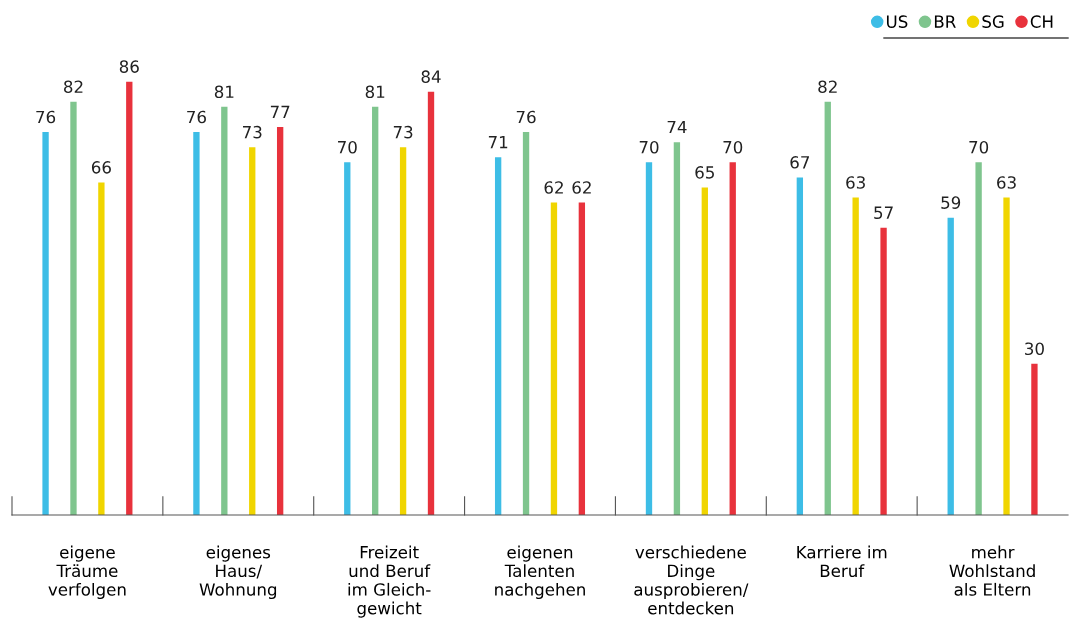  I want to click on data-label: 67, so click(800, 162).